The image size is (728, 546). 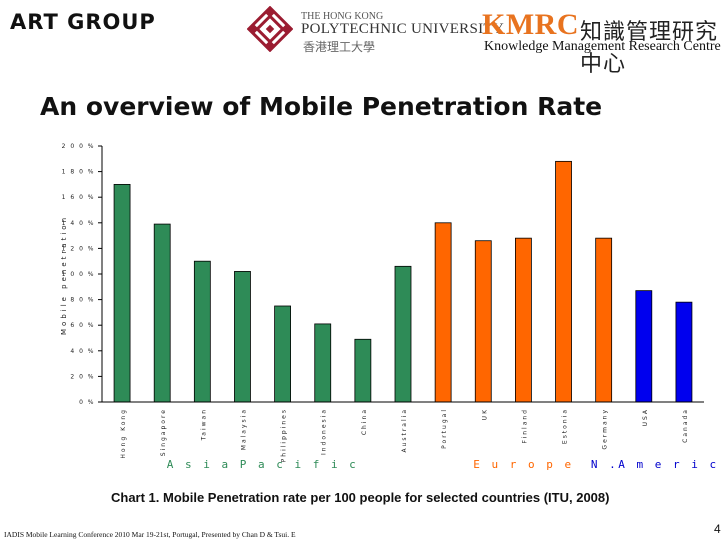 I want to click on x-tick-label: Estonia, so click(x=565, y=426).